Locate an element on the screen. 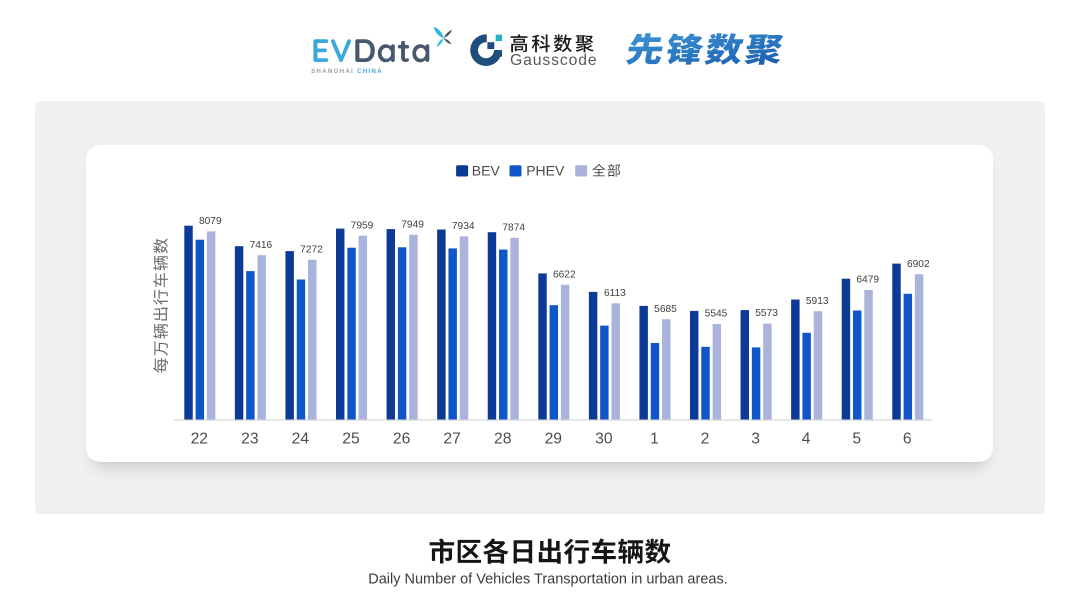 This screenshot has width=1080, height=608. svg-text: 5685 is located at coordinates (665, 309).